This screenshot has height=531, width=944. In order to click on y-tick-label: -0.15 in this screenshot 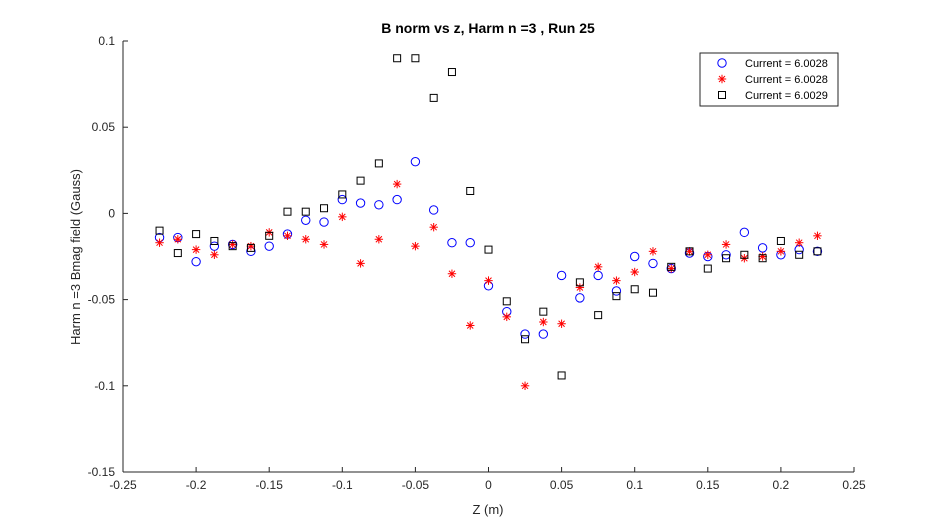, I will do `click(102, 472)`.